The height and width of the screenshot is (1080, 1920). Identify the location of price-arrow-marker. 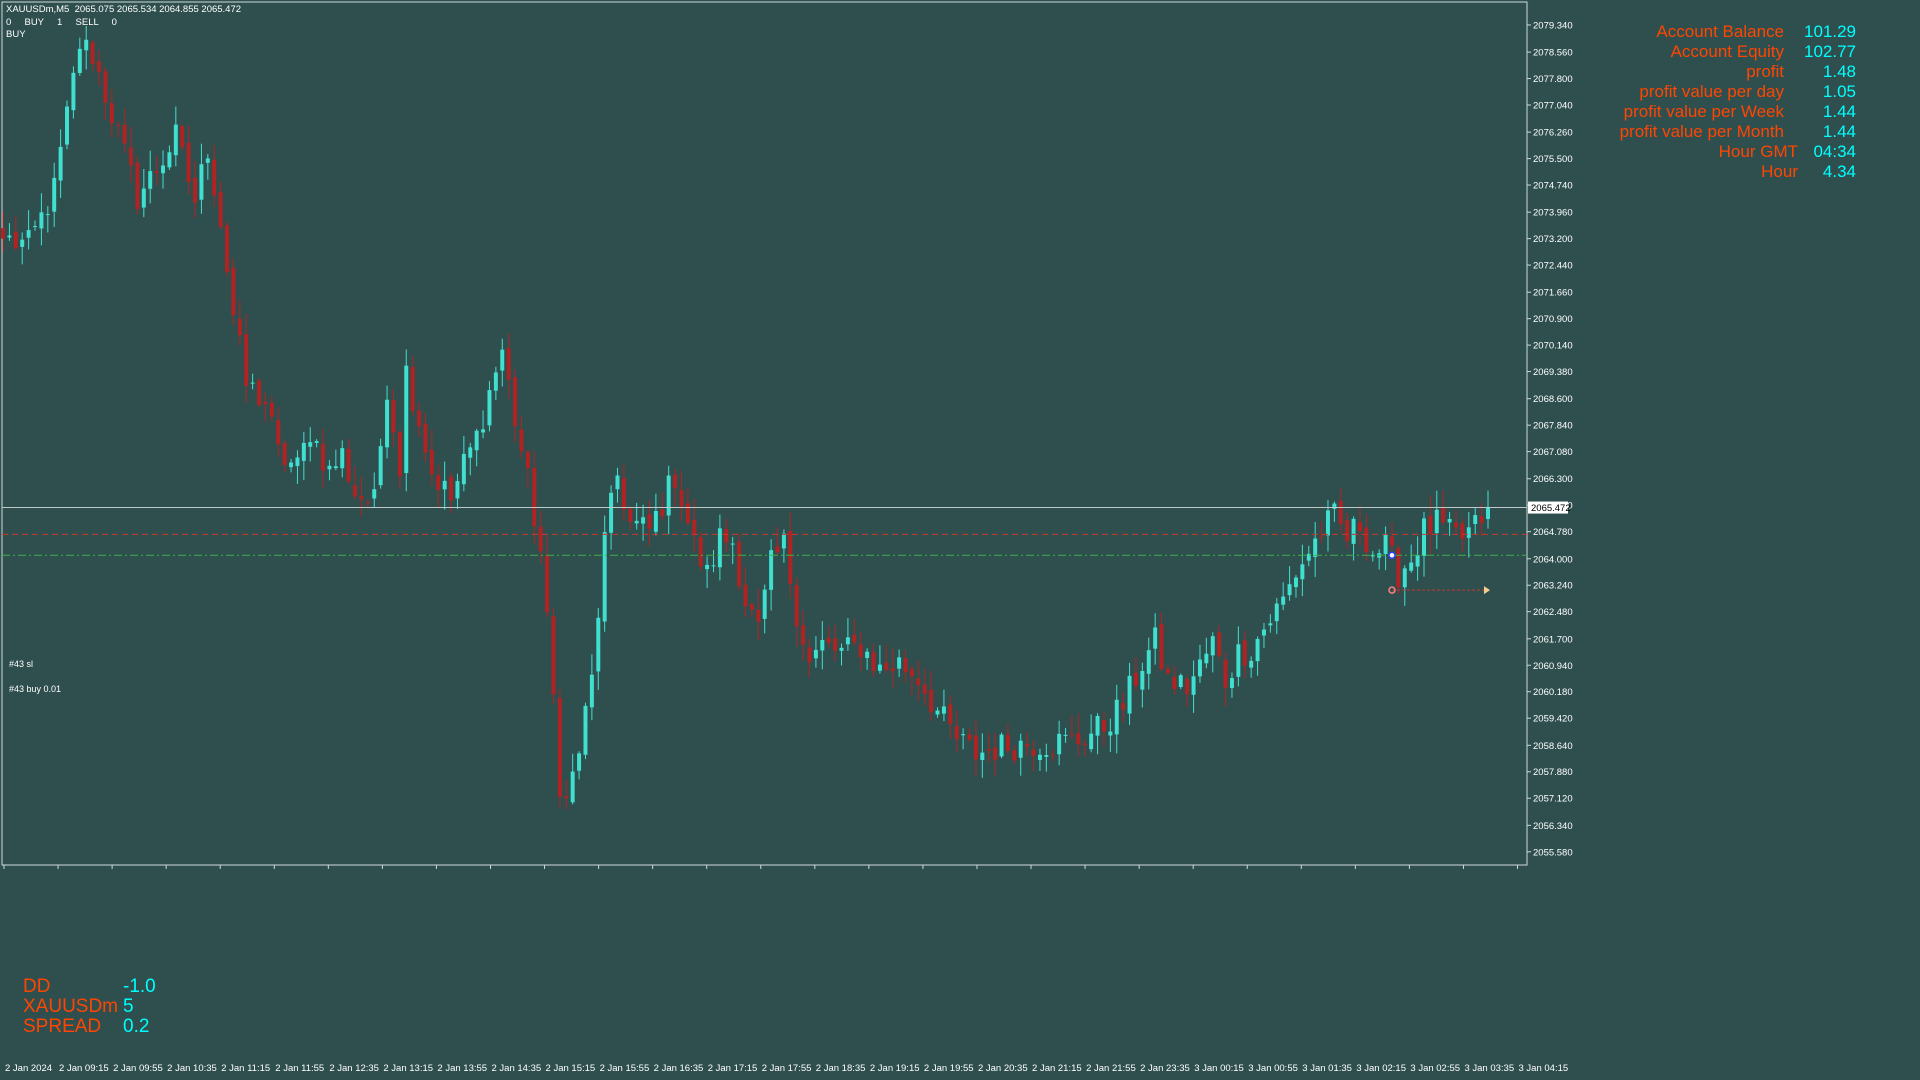
(1487, 590).